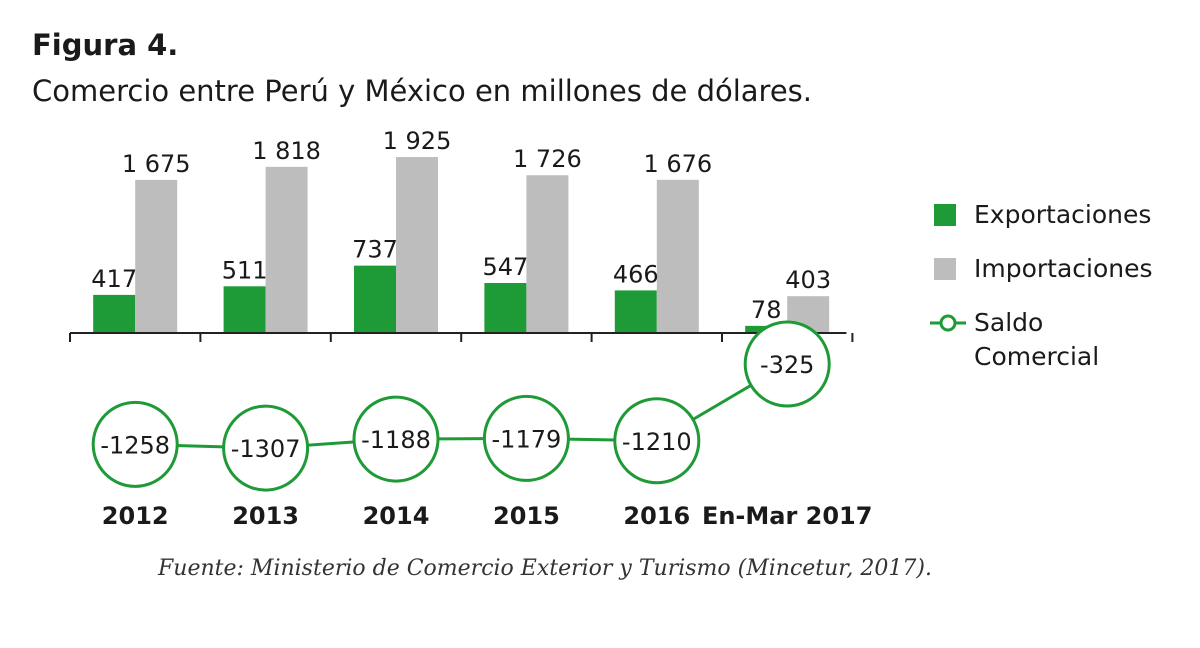 This screenshot has height=648, width=1200. What do you see at coordinates (375, 250) in the screenshot?
I see `label-exports-2: 737` at bounding box center [375, 250].